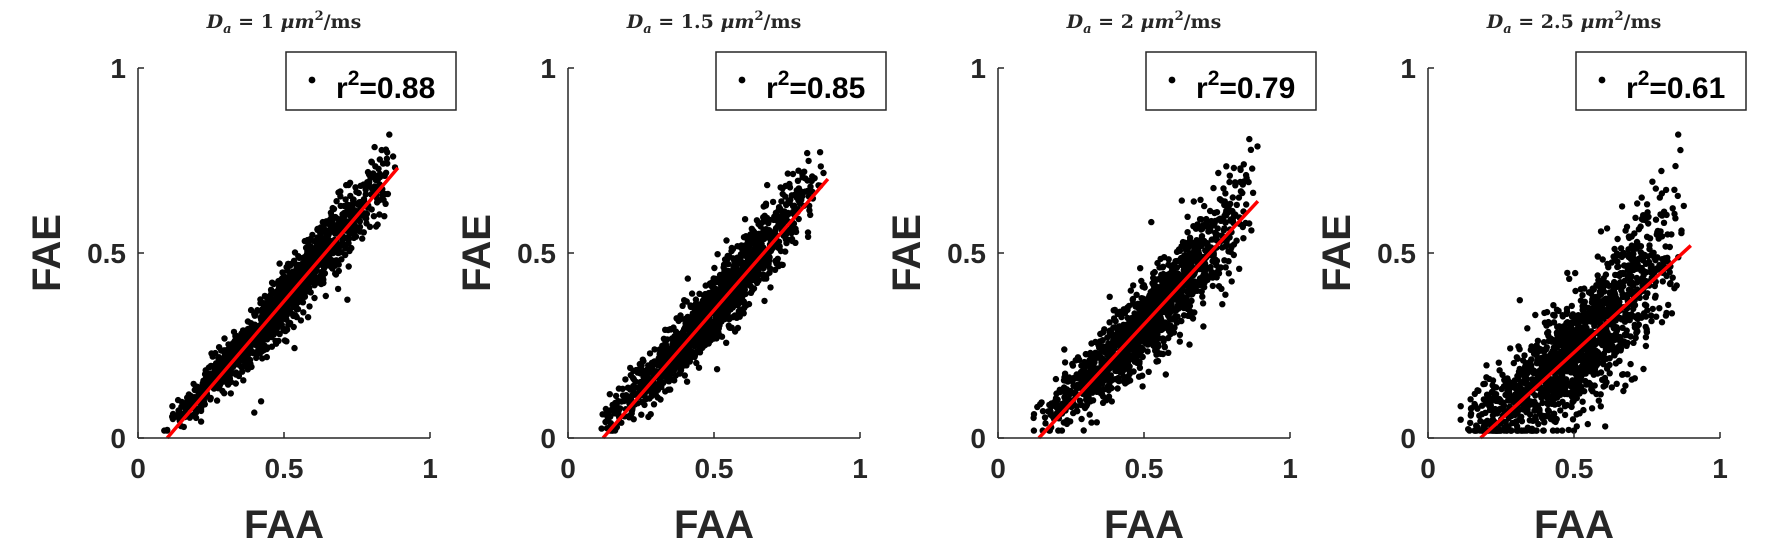  Describe the element at coordinates (47, 253) in the screenshot. I see `y-axis-label: FAE` at that location.